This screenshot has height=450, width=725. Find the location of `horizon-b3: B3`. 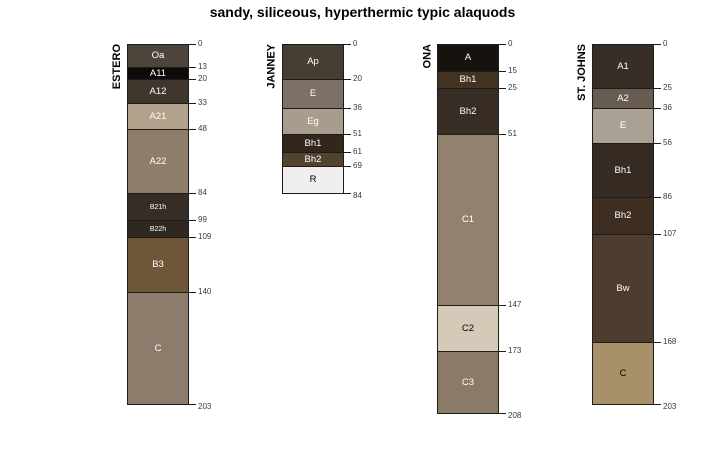

horizon-b3: B3 is located at coordinates (158, 265).